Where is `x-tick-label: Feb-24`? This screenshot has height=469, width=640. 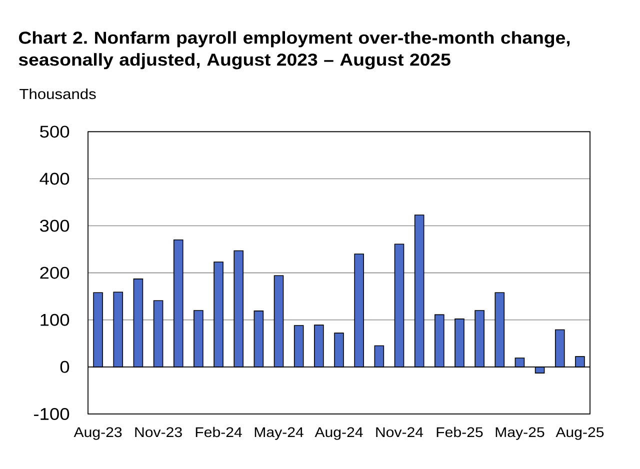
x-tick-label: Feb-24 is located at coordinates (219, 432).